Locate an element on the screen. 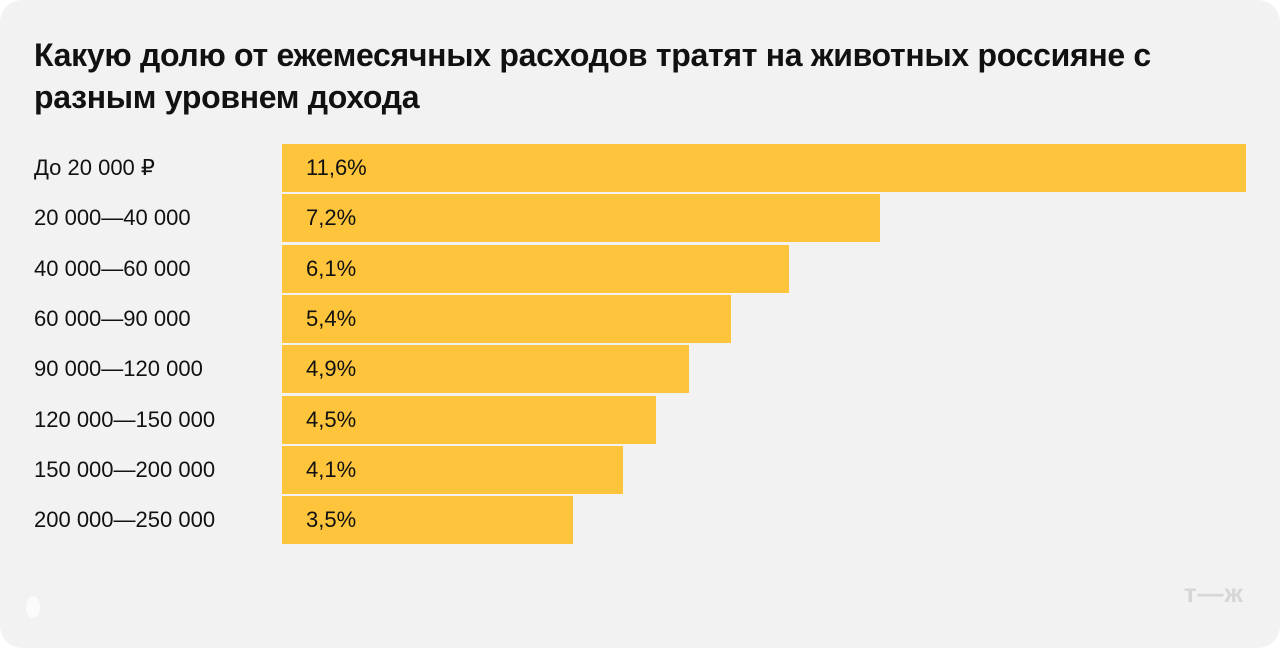 The image size is (1280, 648). category-label: 150 000—200 000 is located at coordinates (125, 469).